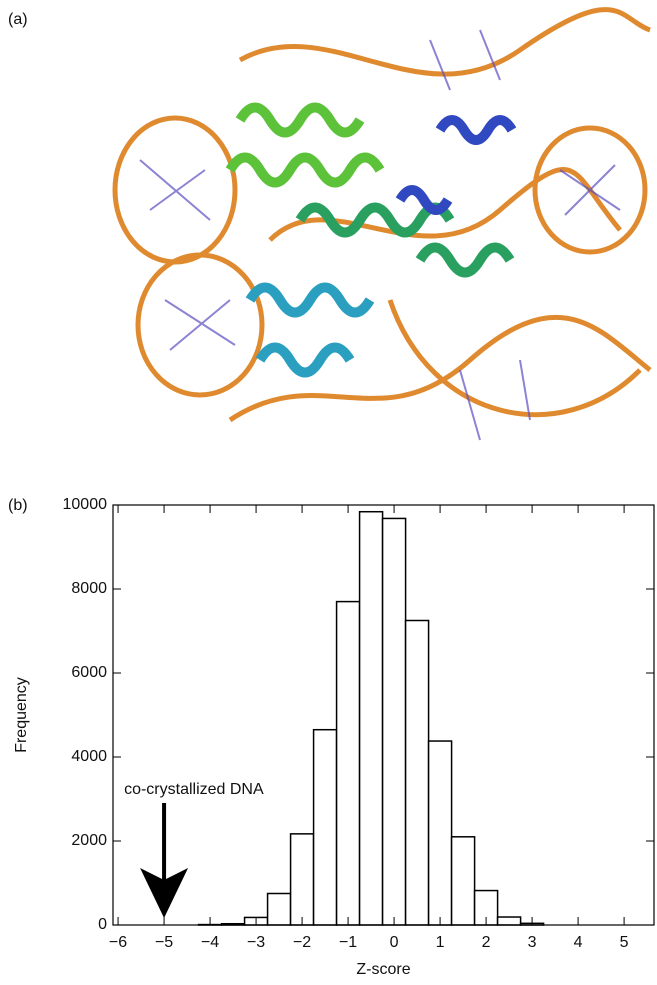  I want to click on x-tick-label: 2, so click(486, 942).